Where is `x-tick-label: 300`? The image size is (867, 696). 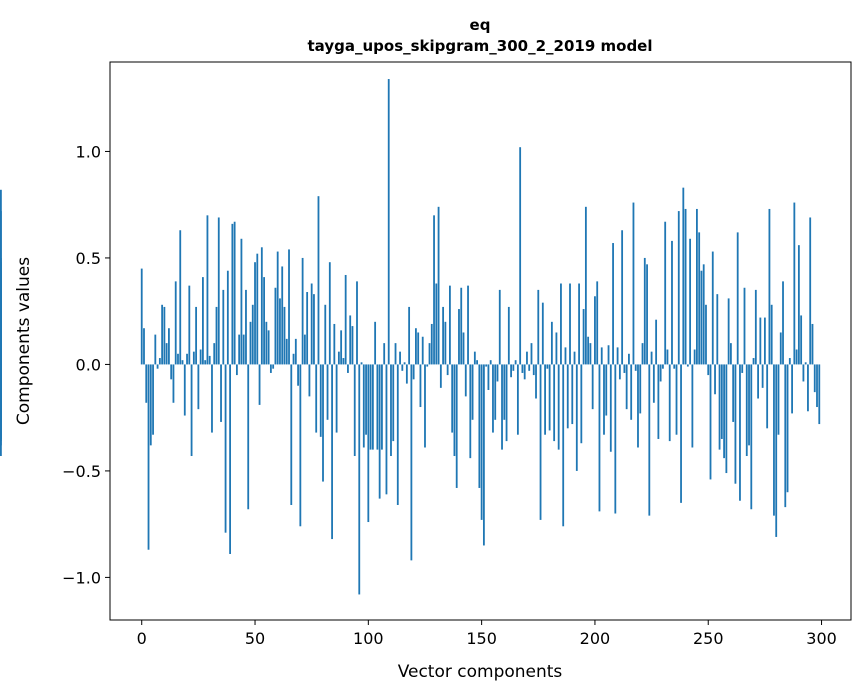
x-tick-label: 300 is located at coordinates (821, 638).